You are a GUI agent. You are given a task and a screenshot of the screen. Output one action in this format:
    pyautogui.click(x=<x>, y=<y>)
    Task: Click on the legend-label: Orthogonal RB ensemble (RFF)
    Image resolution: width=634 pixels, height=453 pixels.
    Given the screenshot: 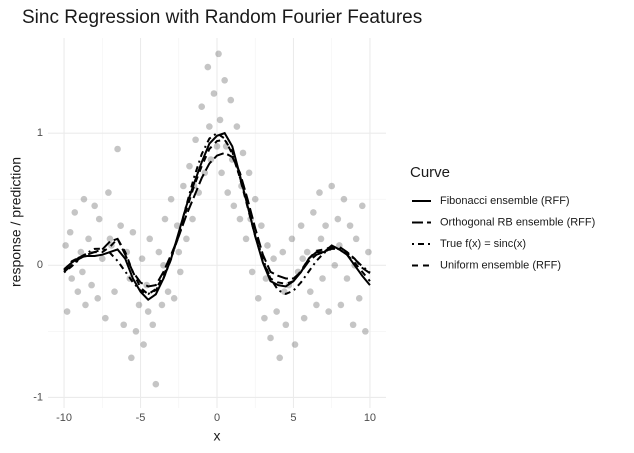 What is the action you would take?
    pyautogui.click(x=517, y=222)
    